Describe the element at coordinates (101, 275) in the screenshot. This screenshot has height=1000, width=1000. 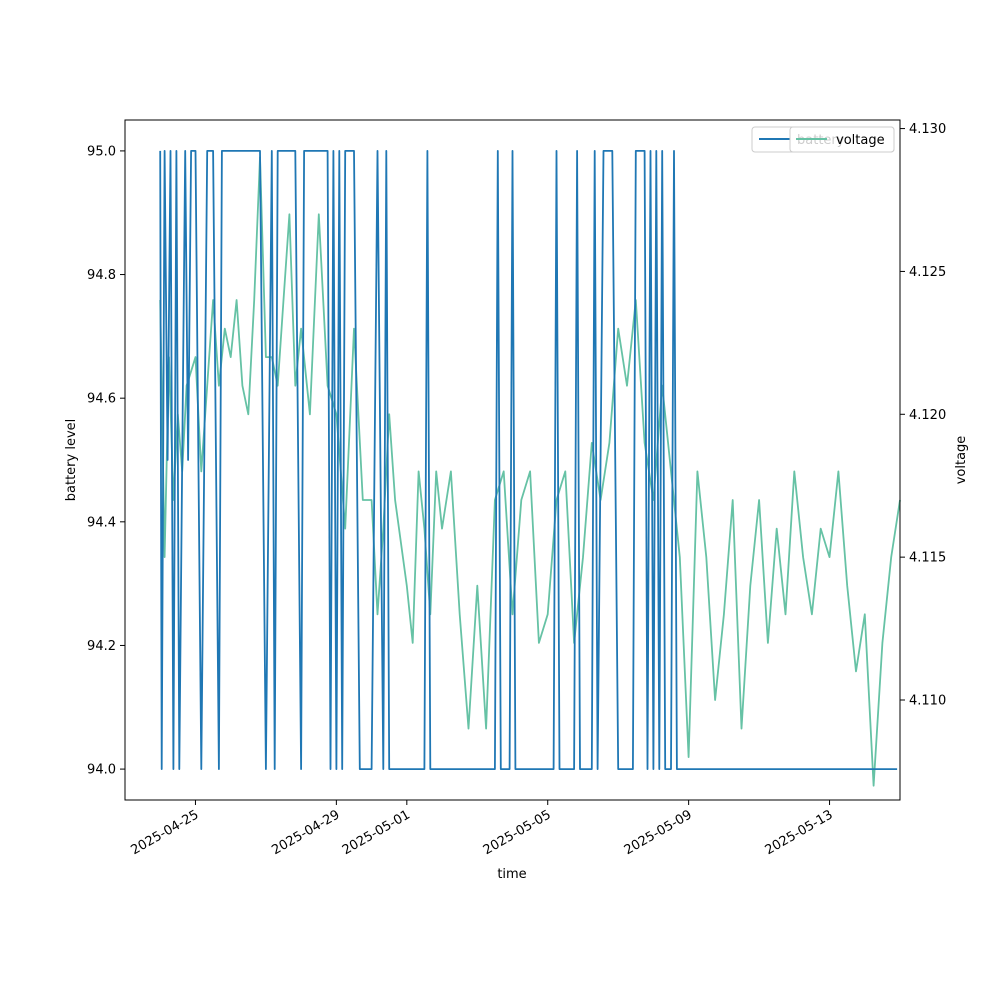
I see `y-left-tick-label: 94.8` at that location.